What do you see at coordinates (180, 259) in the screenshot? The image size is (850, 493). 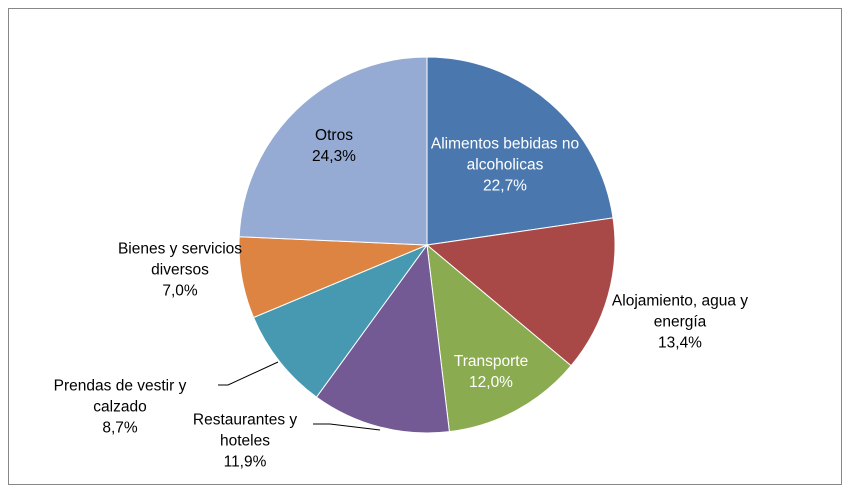 I see `category-name: Bienes y servicios diversos` at bounding box center [180, 259].